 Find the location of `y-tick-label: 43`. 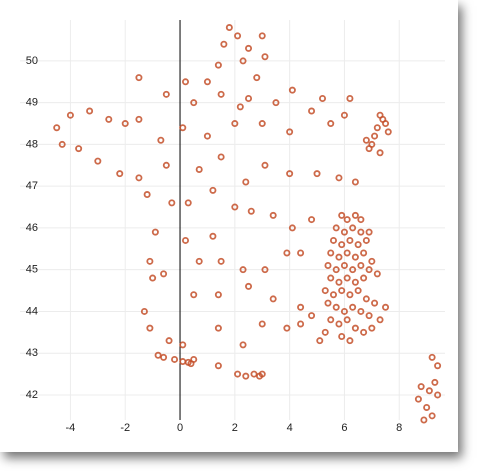

y-tick-label: 43 is located at coordinates (32, 353).